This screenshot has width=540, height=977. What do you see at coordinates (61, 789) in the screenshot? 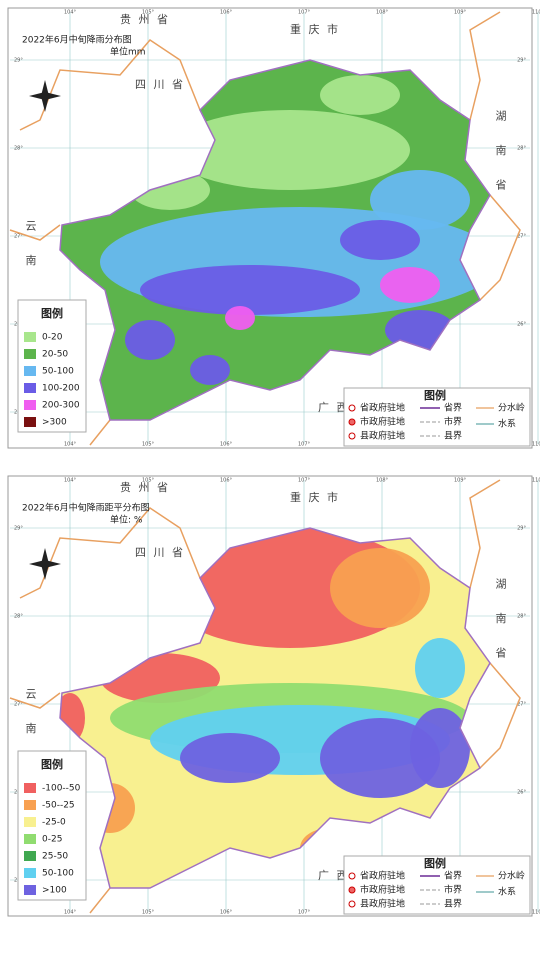
I see `legend-label: -100--50` at bounding box center [61, 789].